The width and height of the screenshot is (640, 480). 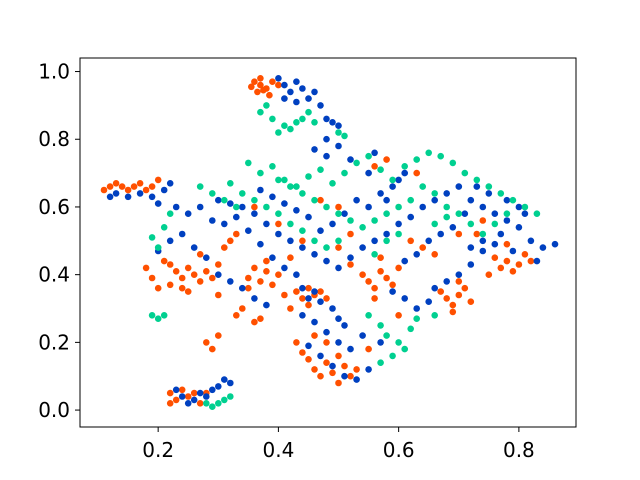 I want to click on y-tick-label: 0.2, so click(x=54, y=342).